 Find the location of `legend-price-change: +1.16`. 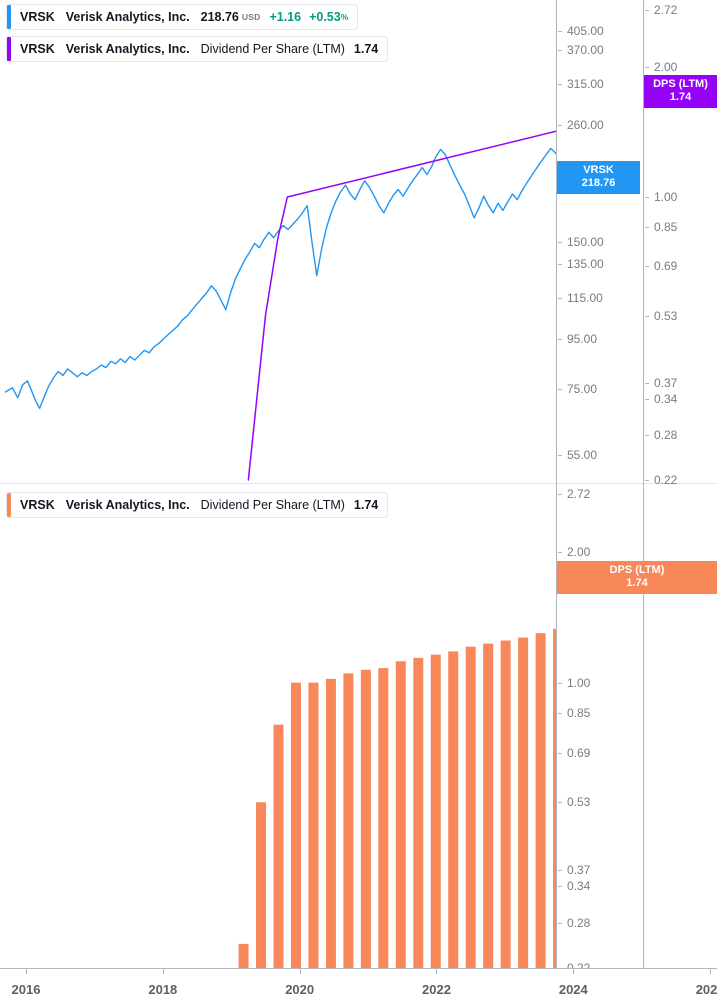

legend-price-change: +1.16 is located at coordinates (285, 17).